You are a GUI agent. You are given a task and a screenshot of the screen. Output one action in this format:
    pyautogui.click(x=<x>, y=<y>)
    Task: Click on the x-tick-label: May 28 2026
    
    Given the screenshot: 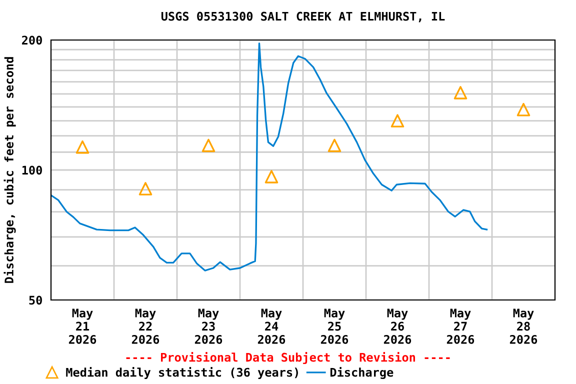 What is the action you would take?
    pyautogui.click(x=524, y=326)
    